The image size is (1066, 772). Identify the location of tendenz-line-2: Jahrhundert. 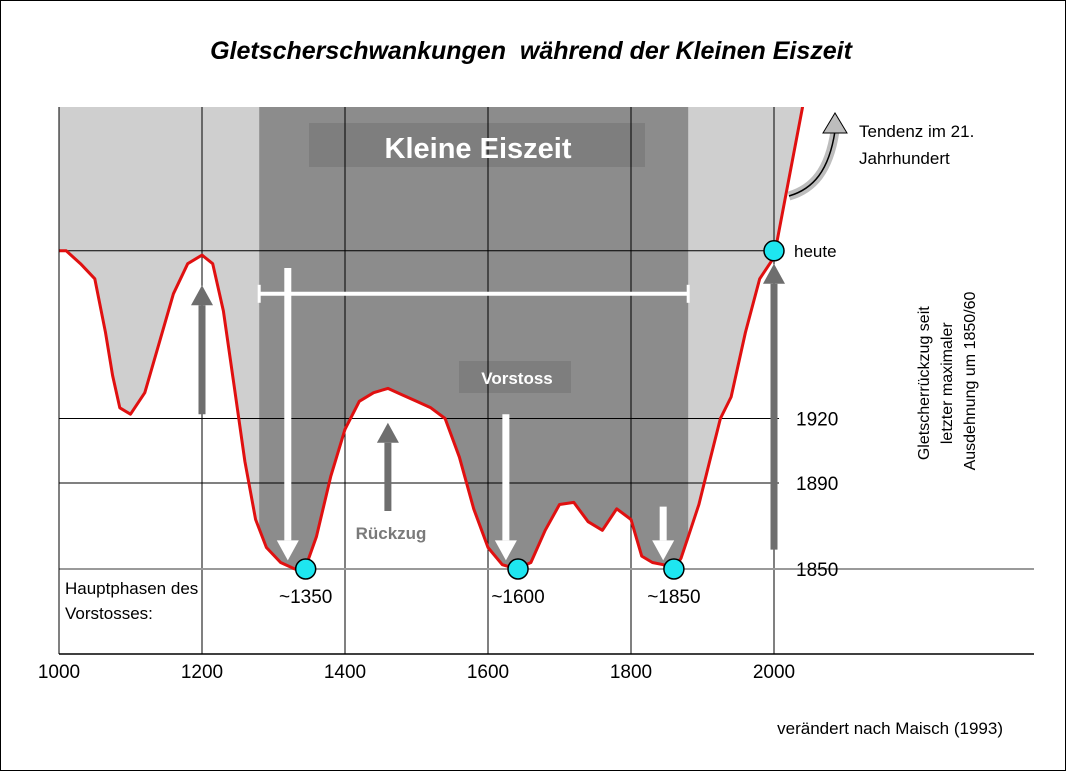
(904, 158).